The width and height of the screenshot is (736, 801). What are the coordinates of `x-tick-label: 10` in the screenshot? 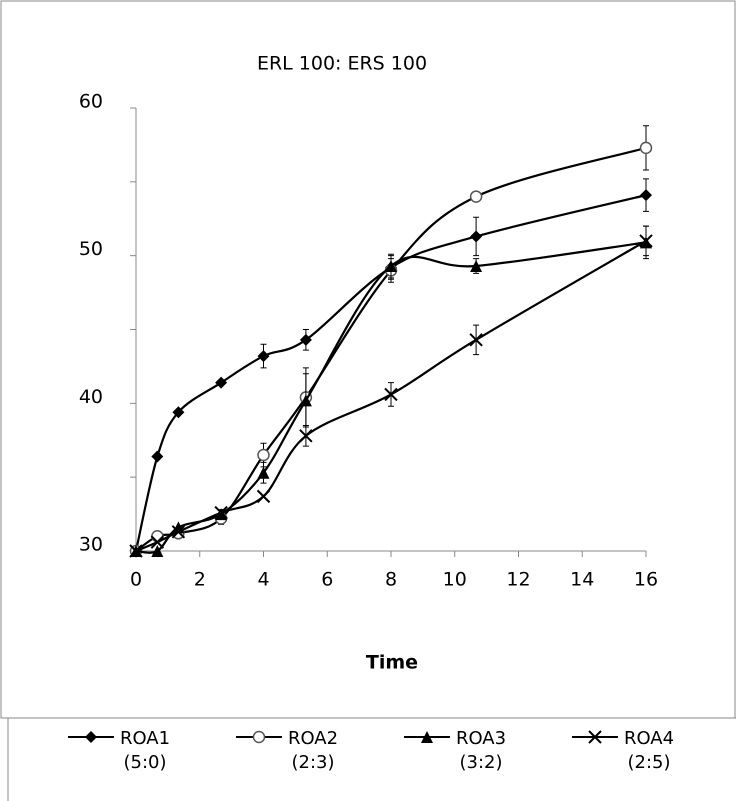 It's located at (455, 580).